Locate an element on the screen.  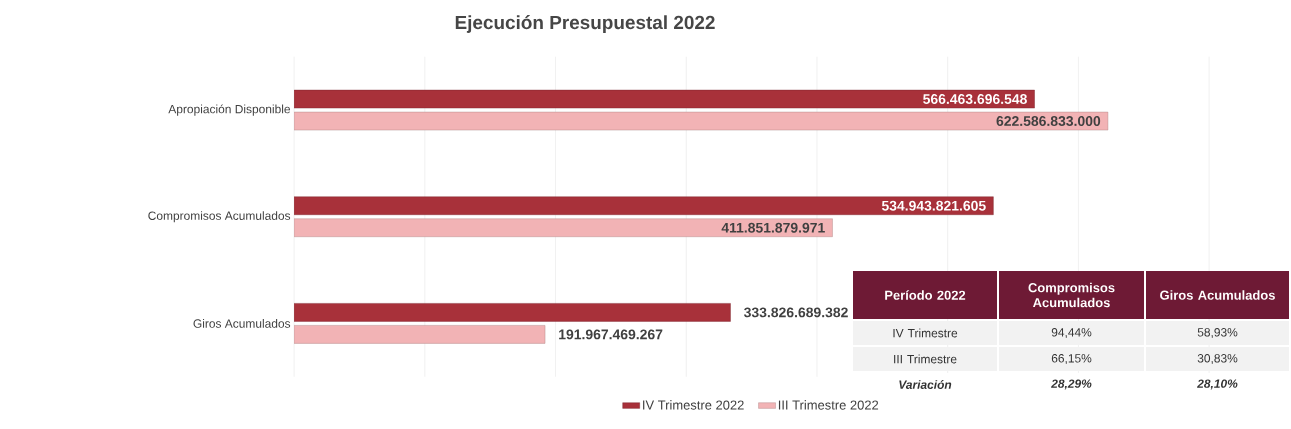
annotation: Giros Acumulados is located at coordinates (1217, 295).